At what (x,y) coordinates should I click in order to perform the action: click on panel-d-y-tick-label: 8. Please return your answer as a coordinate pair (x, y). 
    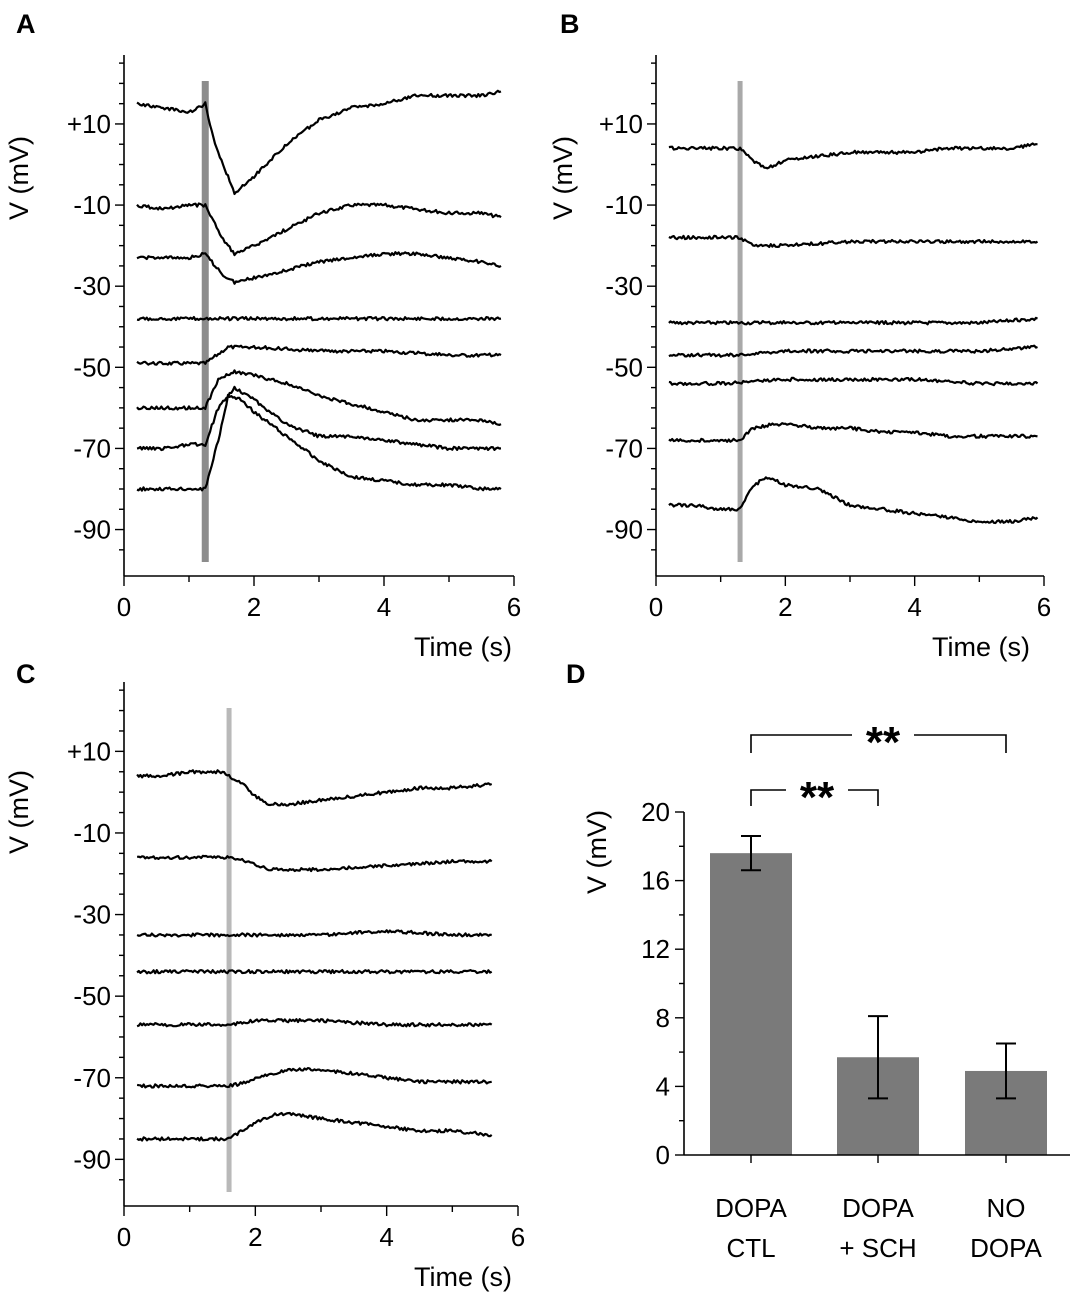
    Looking at the image, I should click on (663, 1018).